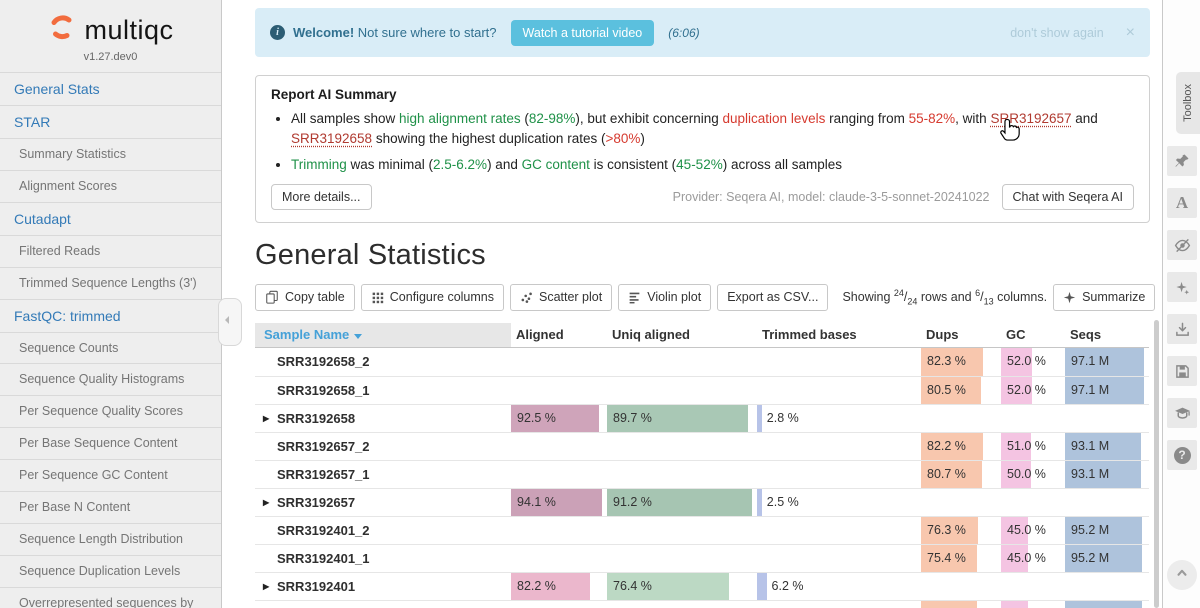  What do you see at coordinates (1016, 334) in the screenshot?
I see `column-header-gc: GC` at bounding box center [1016, 334].